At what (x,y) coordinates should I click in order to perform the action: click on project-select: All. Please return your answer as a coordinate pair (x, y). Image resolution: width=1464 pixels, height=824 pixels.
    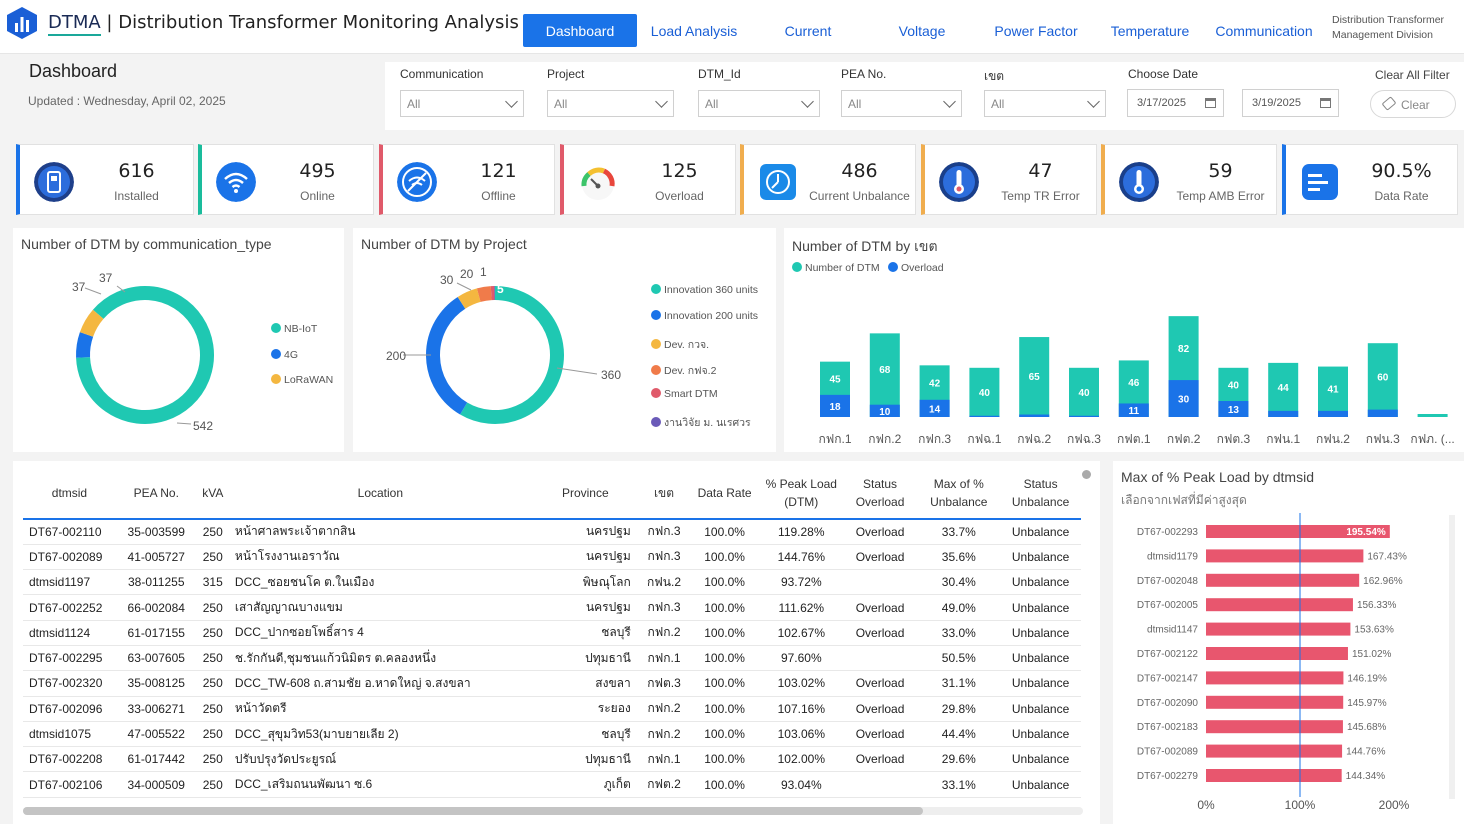
    Looking at the image, I should click on (610, 103).